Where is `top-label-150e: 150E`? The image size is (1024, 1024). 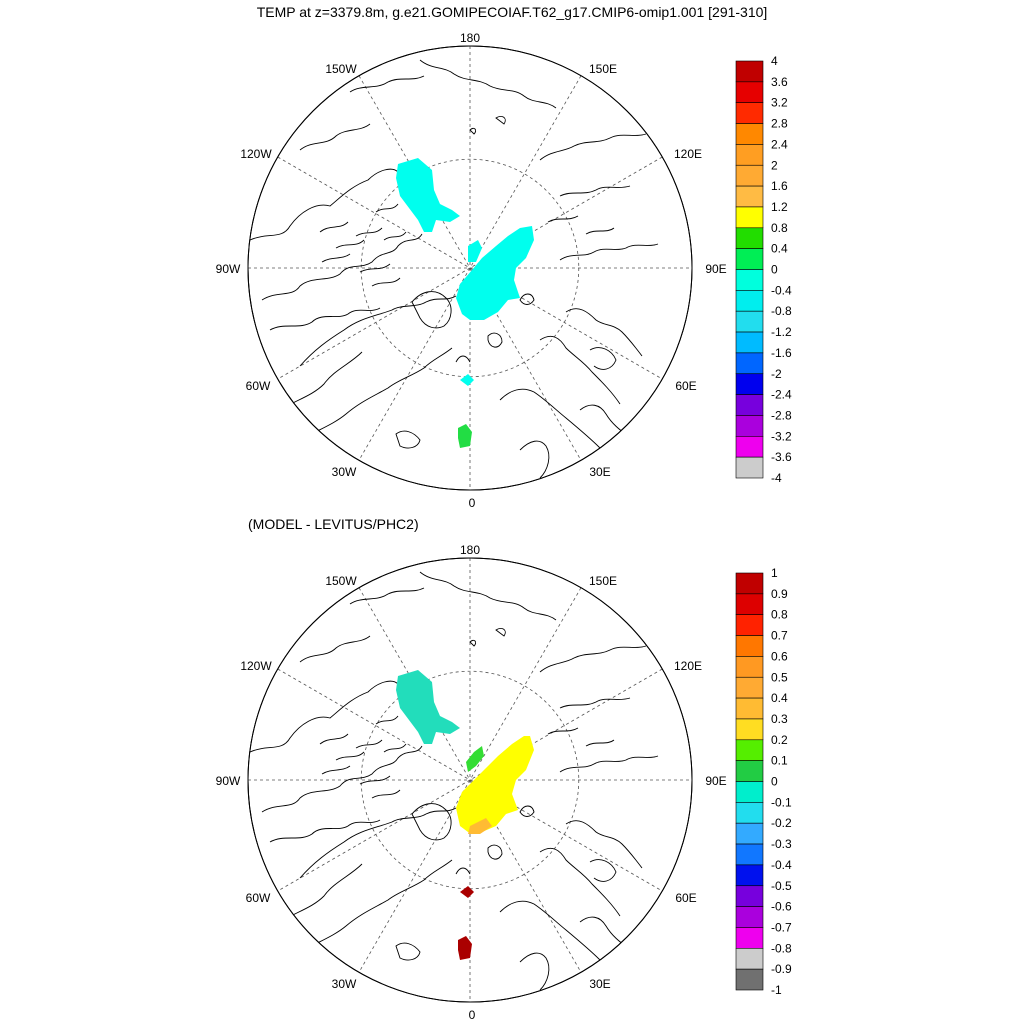
top-label-150e: 150E is located at coordinates (603, 69).